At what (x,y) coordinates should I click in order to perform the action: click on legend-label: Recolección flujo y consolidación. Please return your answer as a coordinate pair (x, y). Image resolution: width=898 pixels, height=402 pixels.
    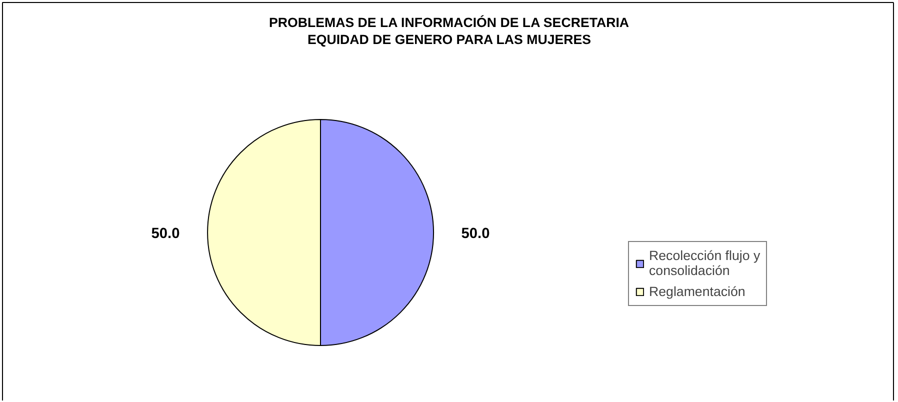
    Looking at the image, I should click on (704, 263).